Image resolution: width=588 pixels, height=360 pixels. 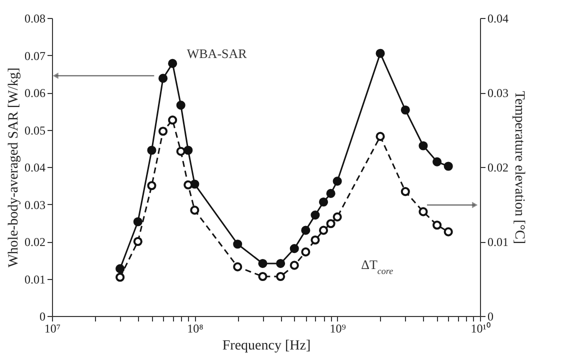 I want to click on y2-tick-label: 0.03, so click(x=498, y=93).